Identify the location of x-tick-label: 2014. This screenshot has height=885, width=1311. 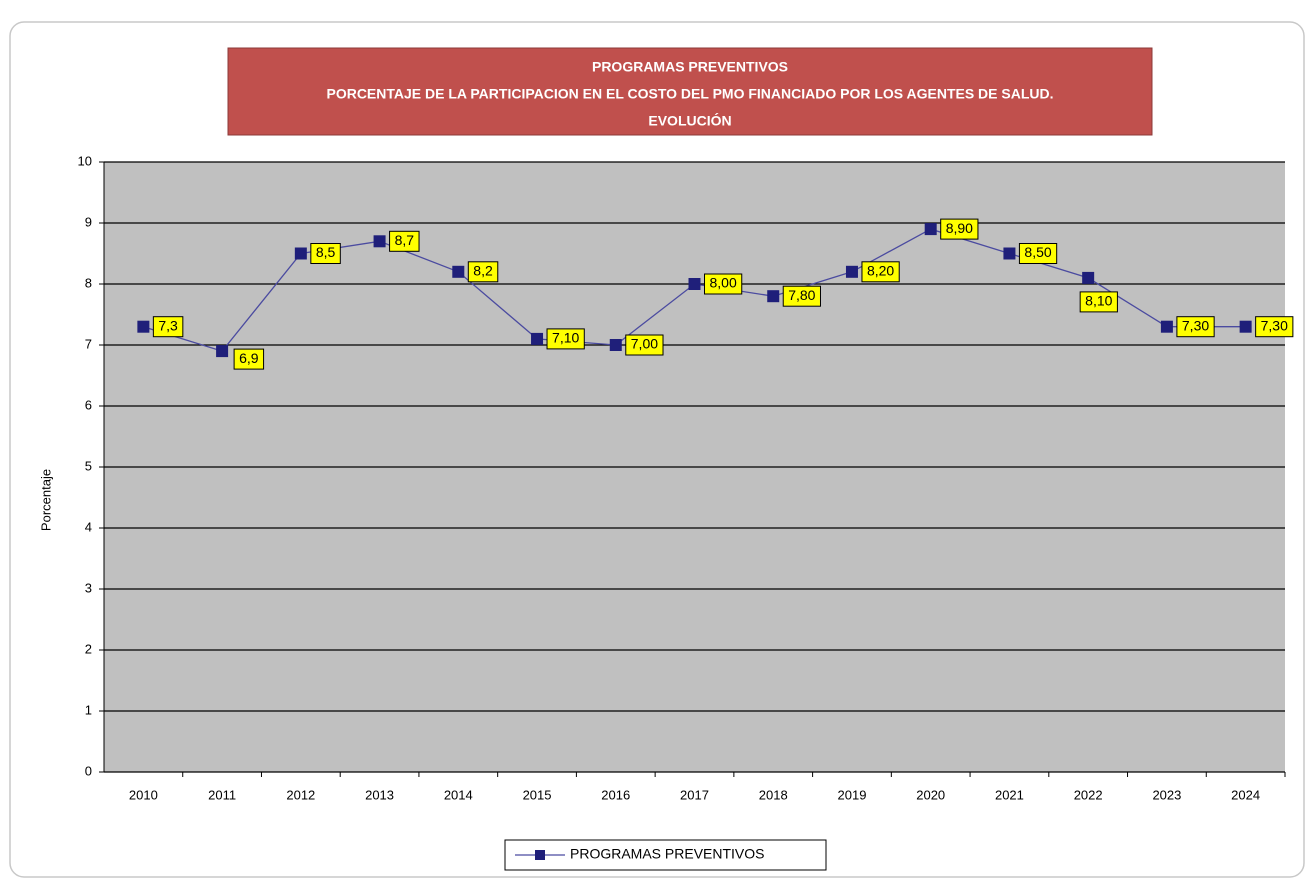
(458, 794).